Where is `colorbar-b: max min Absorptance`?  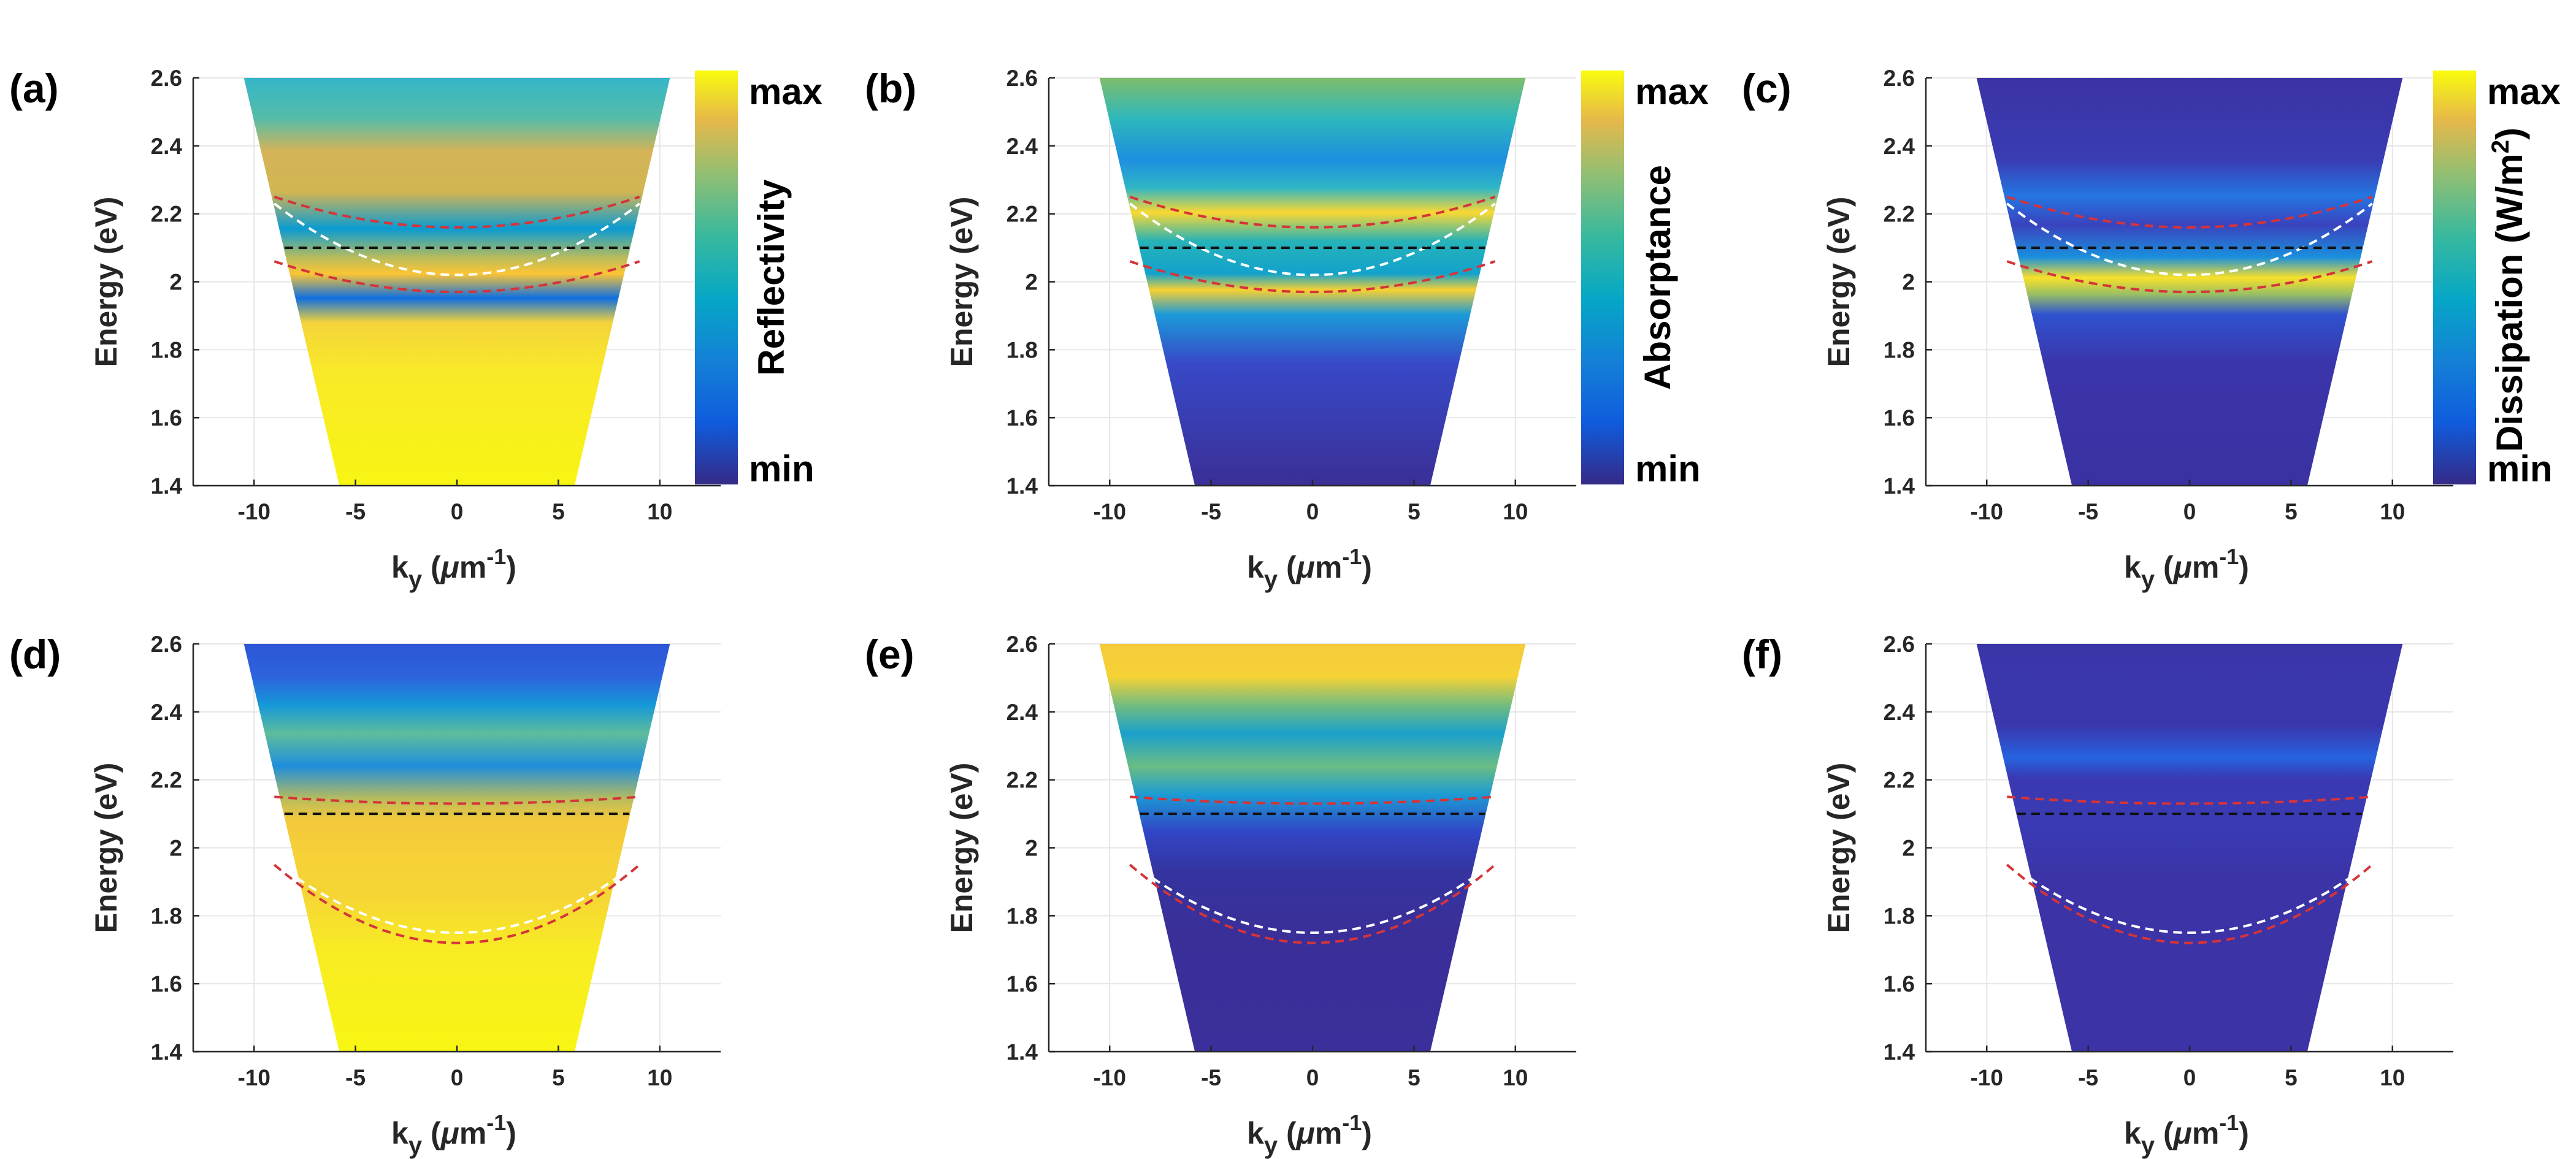 colorbar-b: max min Absorptance is located at coordinates (1645, 280).